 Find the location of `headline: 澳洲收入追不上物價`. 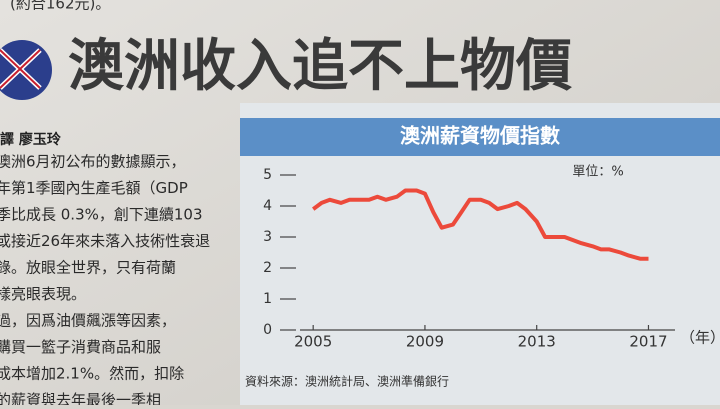

headline: 澳洲收入追不上物價 is located at coordinates (320, 66).